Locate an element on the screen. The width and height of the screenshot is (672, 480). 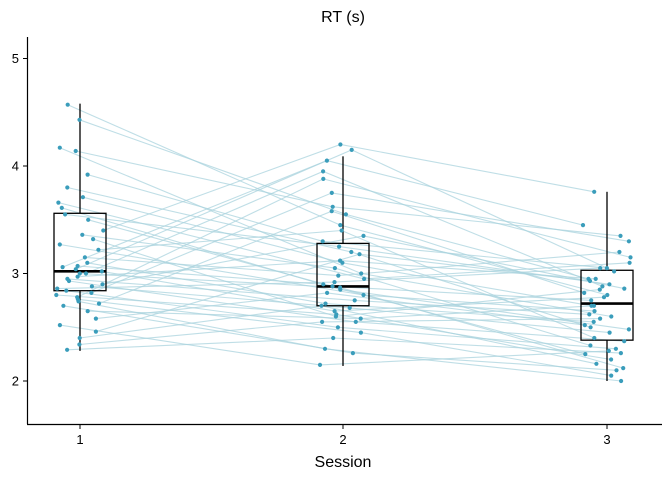
y-tick-label: 4 is located at coordinates (15, 166).